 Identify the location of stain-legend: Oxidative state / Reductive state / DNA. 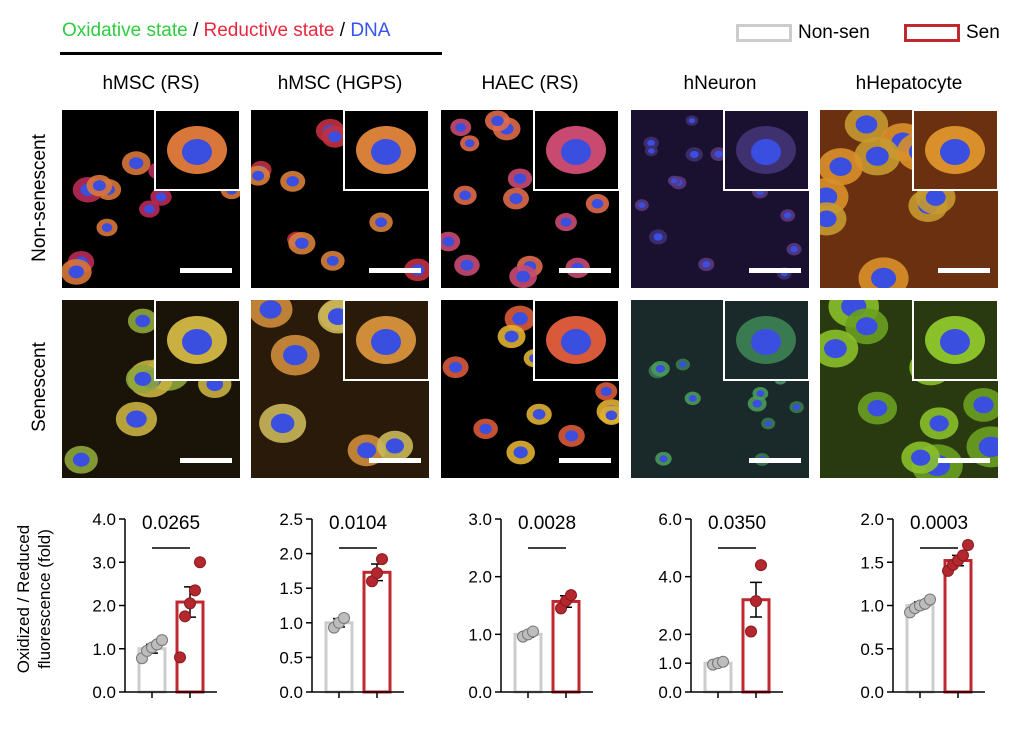
(226, 31).